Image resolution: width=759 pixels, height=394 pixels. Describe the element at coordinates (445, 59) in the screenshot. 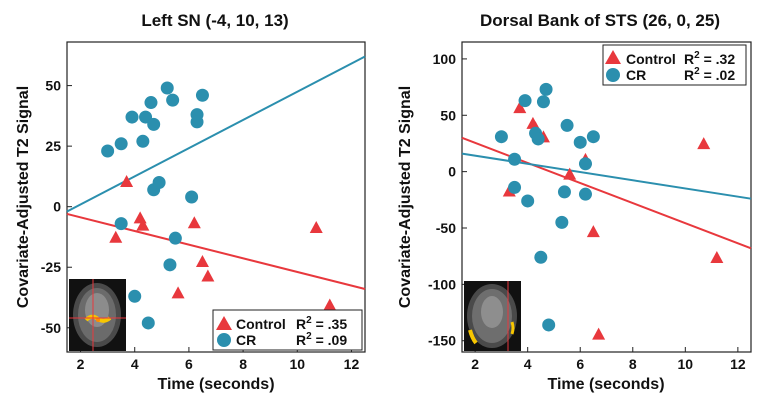

I see `y-tick-label: 100` at that location.